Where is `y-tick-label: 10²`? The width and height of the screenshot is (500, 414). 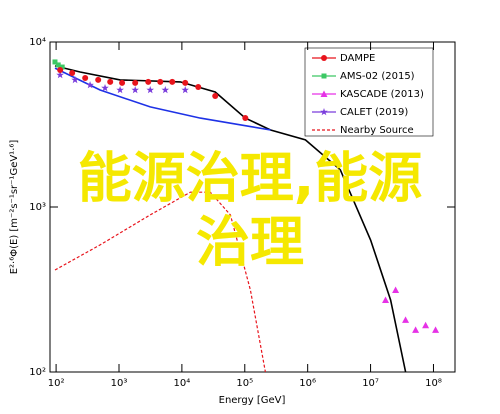 y-tick-label: 10² is located at coordinates (37, 372).